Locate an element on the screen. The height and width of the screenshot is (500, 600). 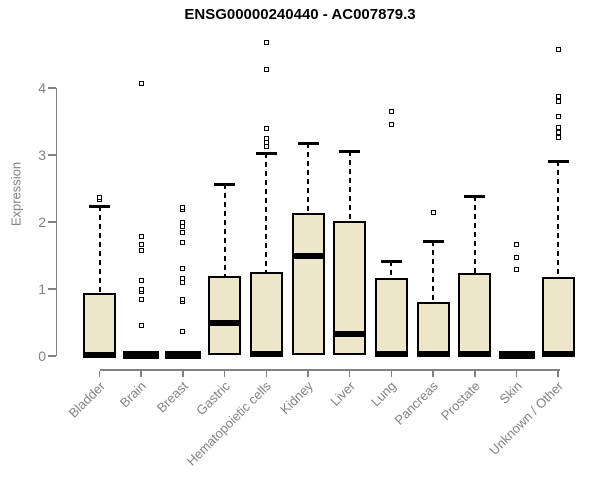
y-tick-label: 2 is located at coordinates (42, 222).